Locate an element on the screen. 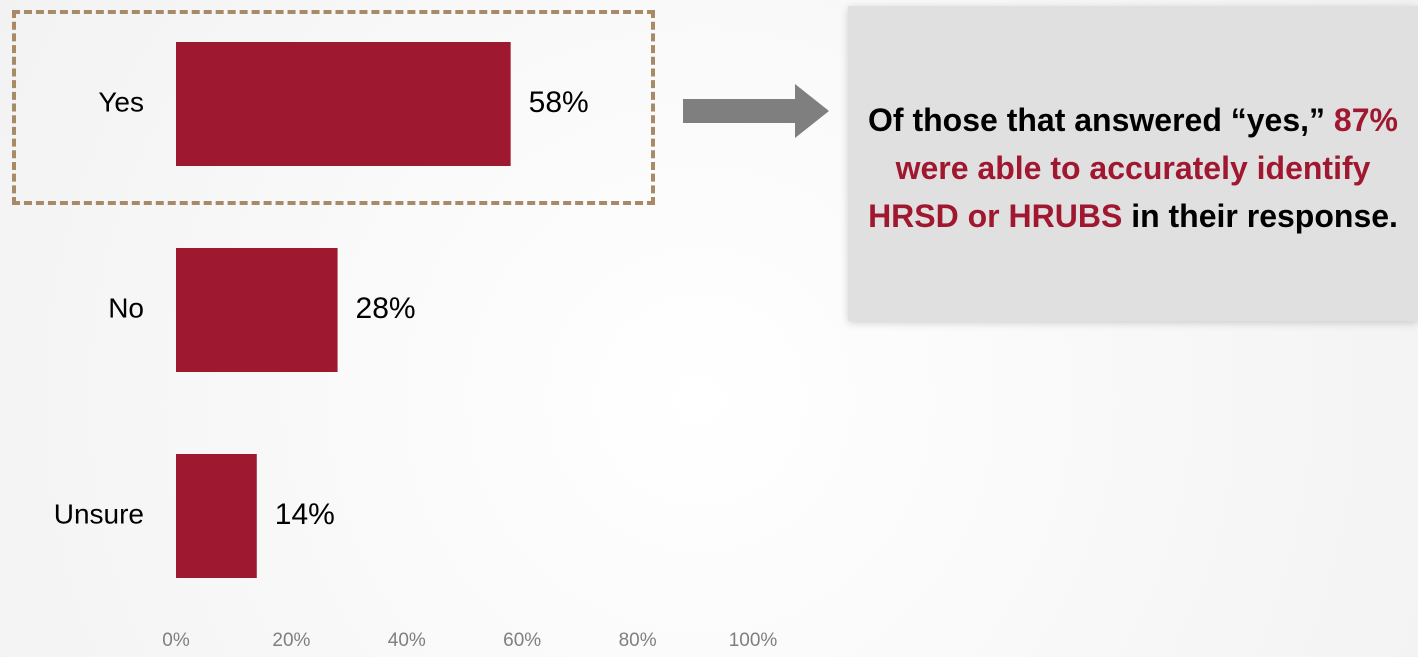 Image resolution: width=1418 pixels, height=657 pixels. callout-text-intro: Of those that answered “yes,” is located at coordinates (1097, 119).